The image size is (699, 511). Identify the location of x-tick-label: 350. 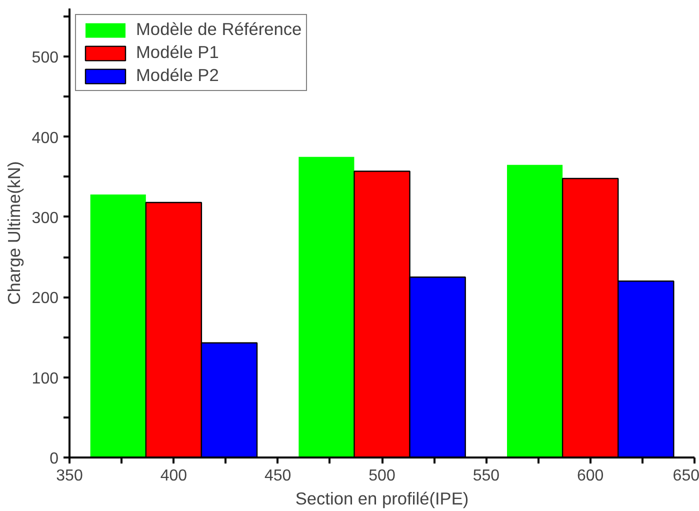
(69, 476).